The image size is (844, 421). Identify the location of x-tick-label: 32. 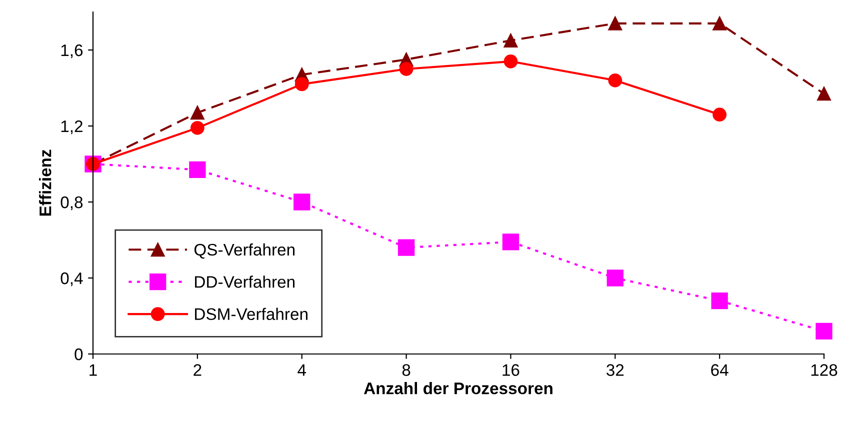
(615, 370).